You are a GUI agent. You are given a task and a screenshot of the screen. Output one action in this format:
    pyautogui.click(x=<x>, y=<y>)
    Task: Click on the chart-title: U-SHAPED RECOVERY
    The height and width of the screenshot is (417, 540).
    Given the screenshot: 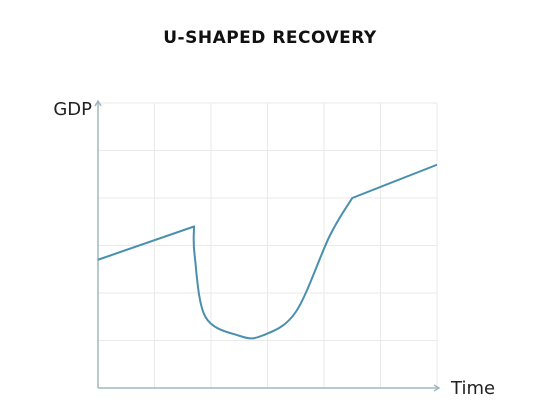 What is the action you would take?
    pyautogui.click(x=270, y=38)
    